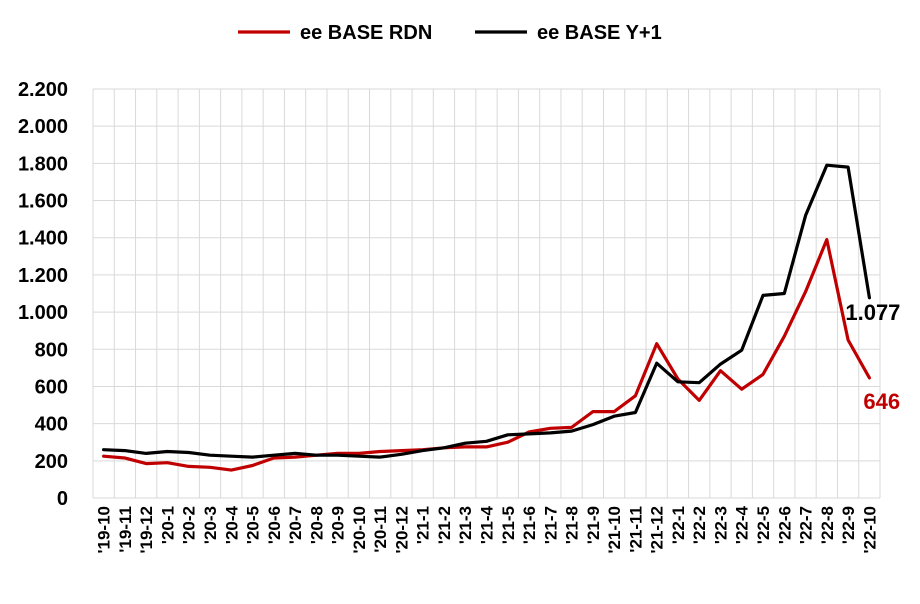 This screenshot has height=604, width=920. What do you see at coordinates (43, 239) in the screenshot?
I see `y-tick-label: 1.400` at bounding box center [43, 239].